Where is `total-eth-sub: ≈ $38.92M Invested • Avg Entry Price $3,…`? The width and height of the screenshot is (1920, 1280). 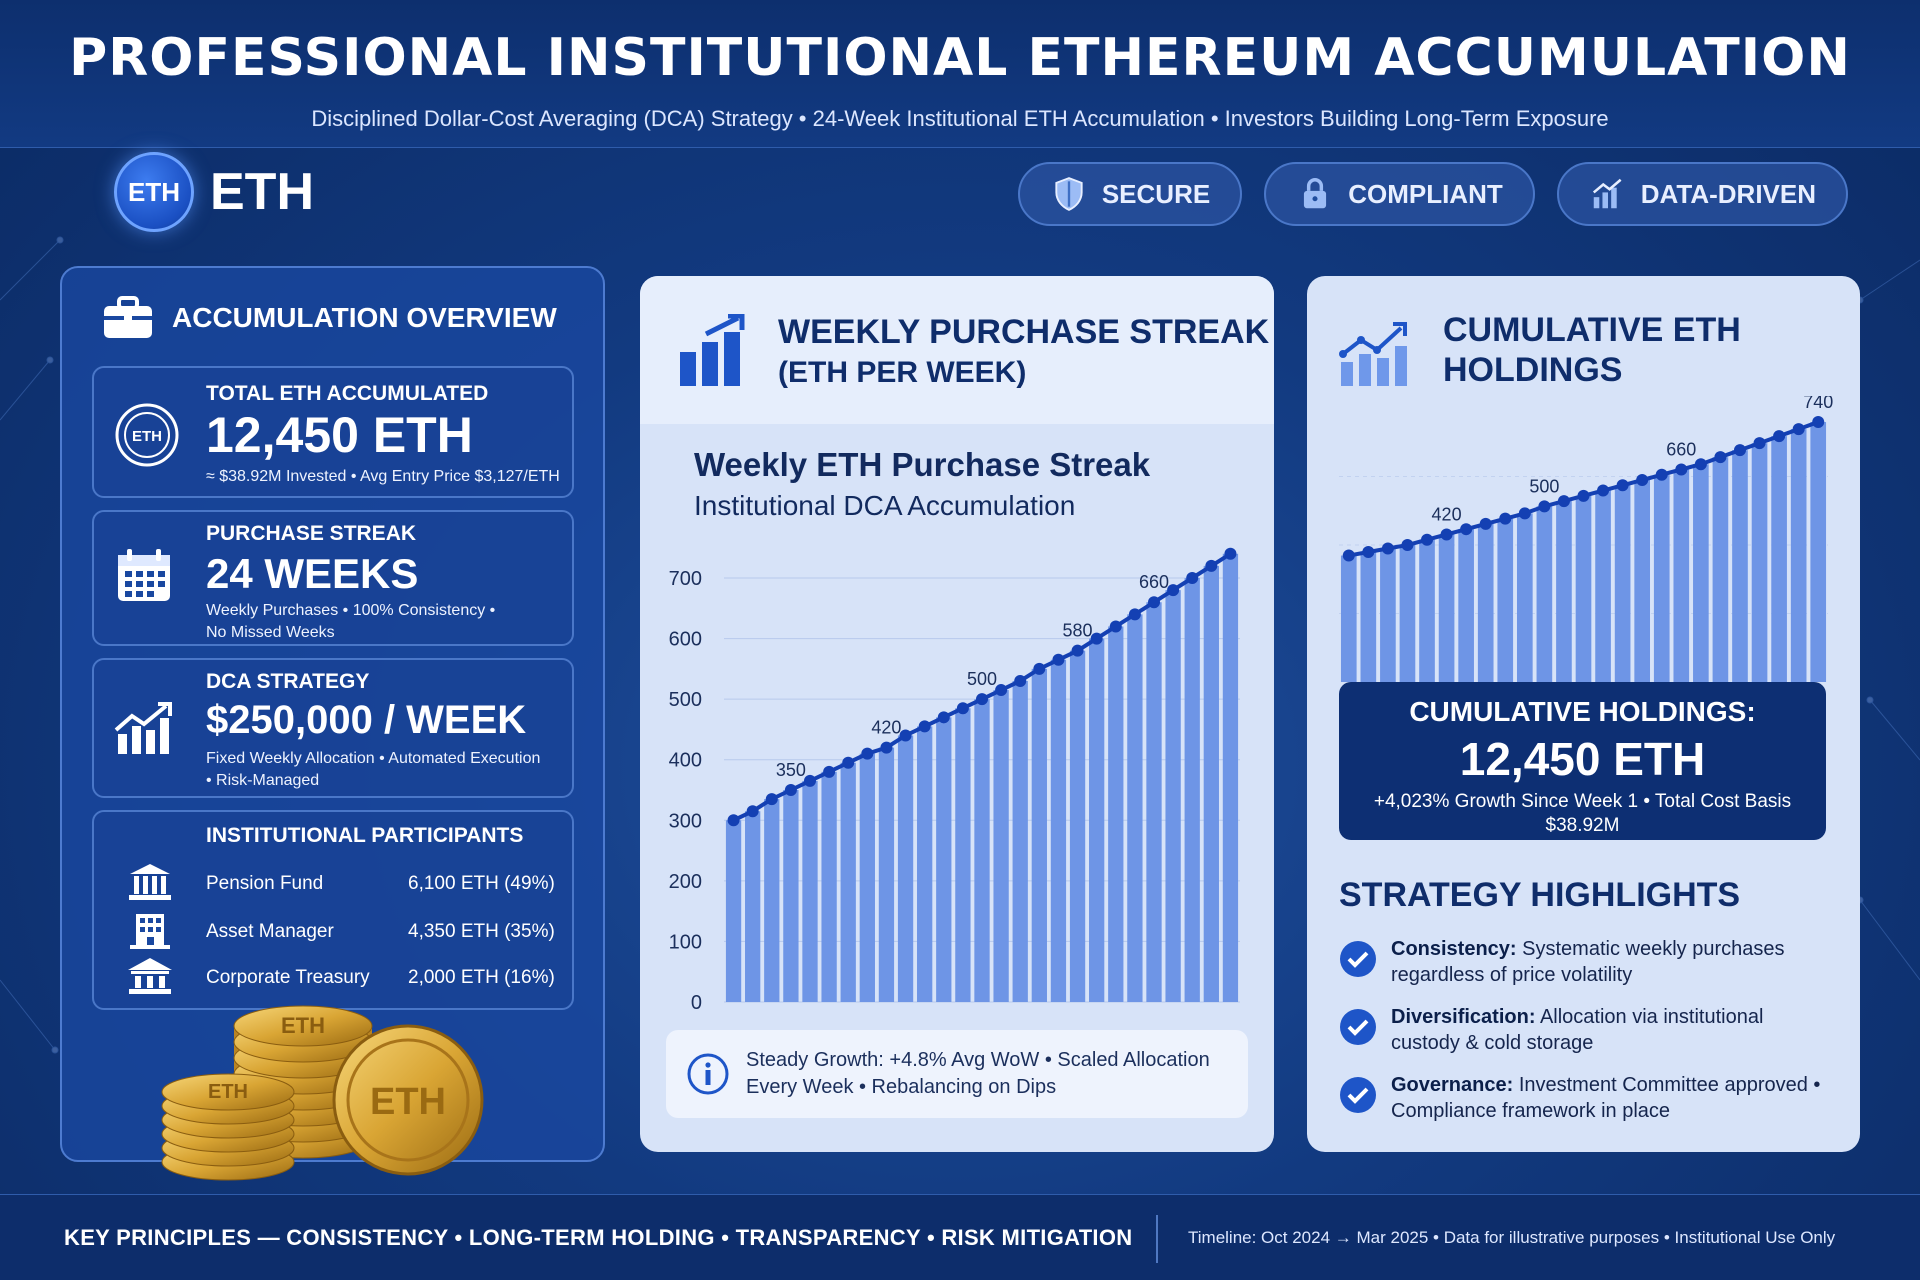 total-eth-sub: ≈ $38.92M Invested • Avg Entry Price $3,… is located at coordinates (383, 476).